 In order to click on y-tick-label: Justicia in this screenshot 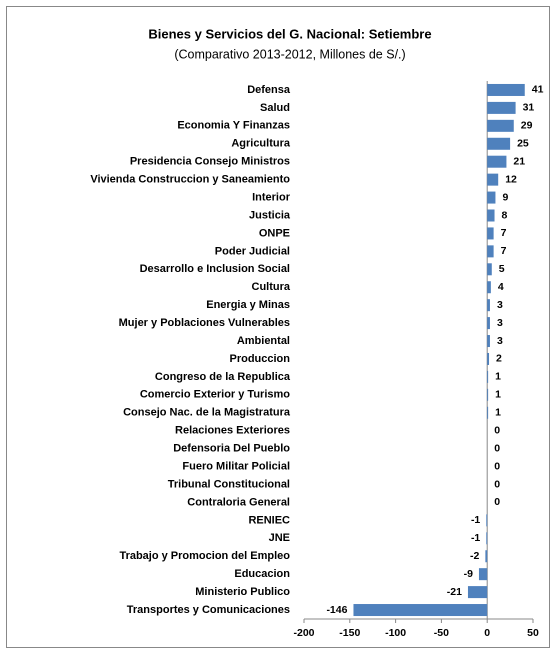, I will do `click(270, 215)`.